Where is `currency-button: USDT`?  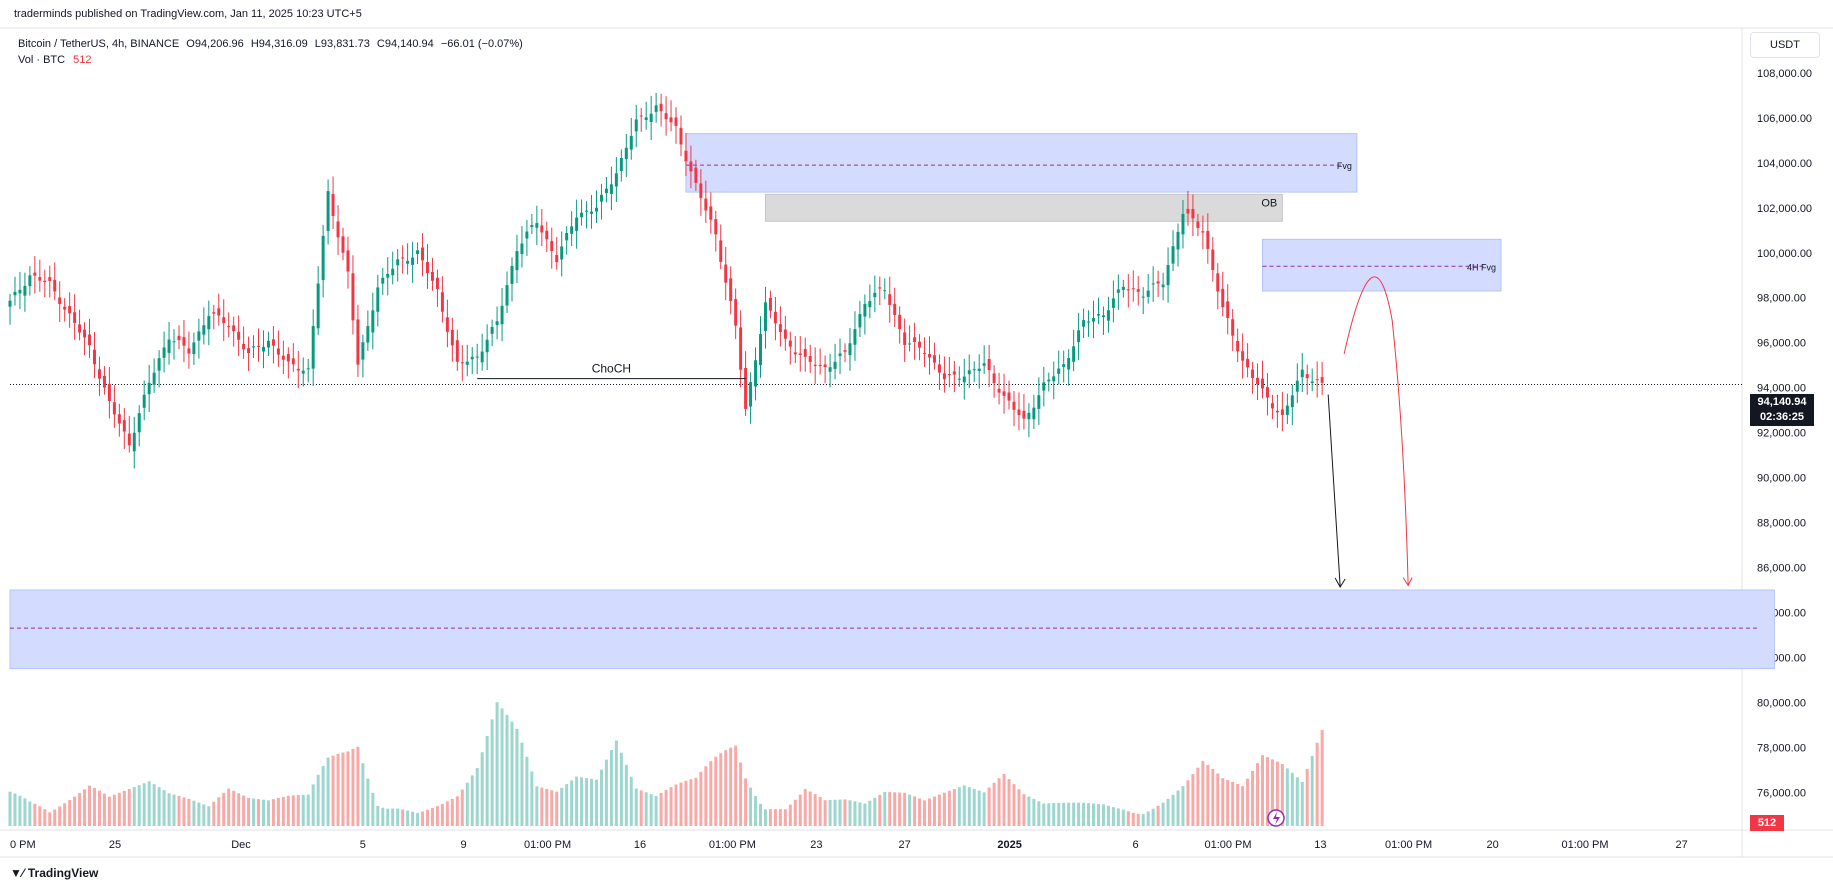 currency-button: USDT is located at coordinates (1785, 45).